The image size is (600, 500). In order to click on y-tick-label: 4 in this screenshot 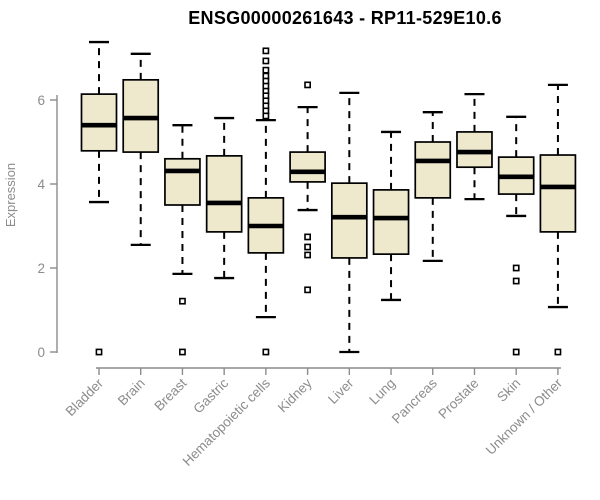, I will do `click(41, 184)`.